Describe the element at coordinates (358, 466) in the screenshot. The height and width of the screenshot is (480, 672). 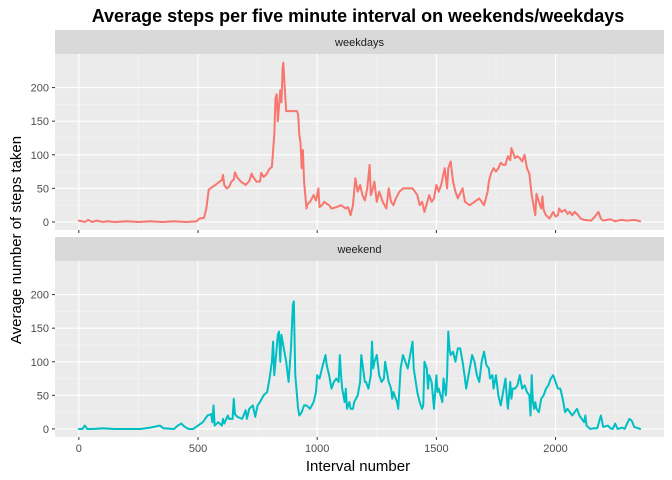
I see `x-axis-title: Interval number` at that location.